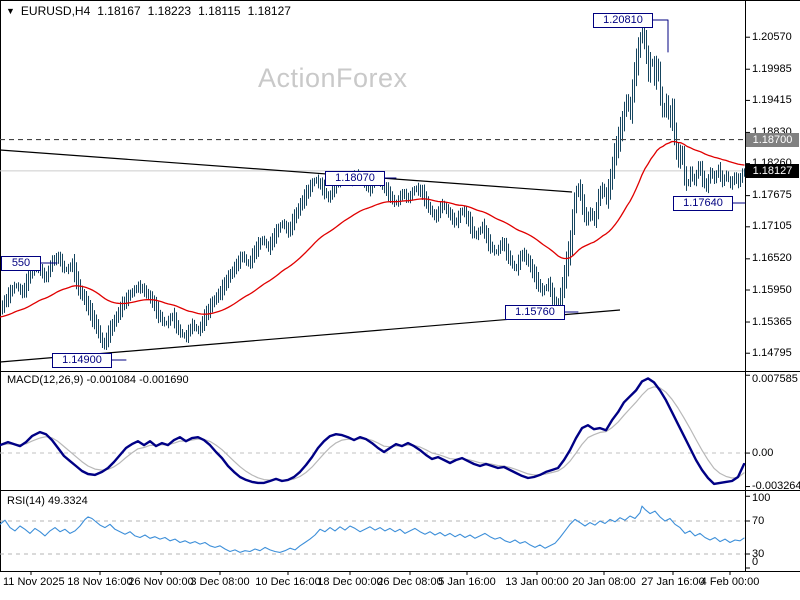  What do you see at coordinates (169, 11) in the screenshot?
I see `ohlc-high: 1.18223` at bounding box center [169, 11].